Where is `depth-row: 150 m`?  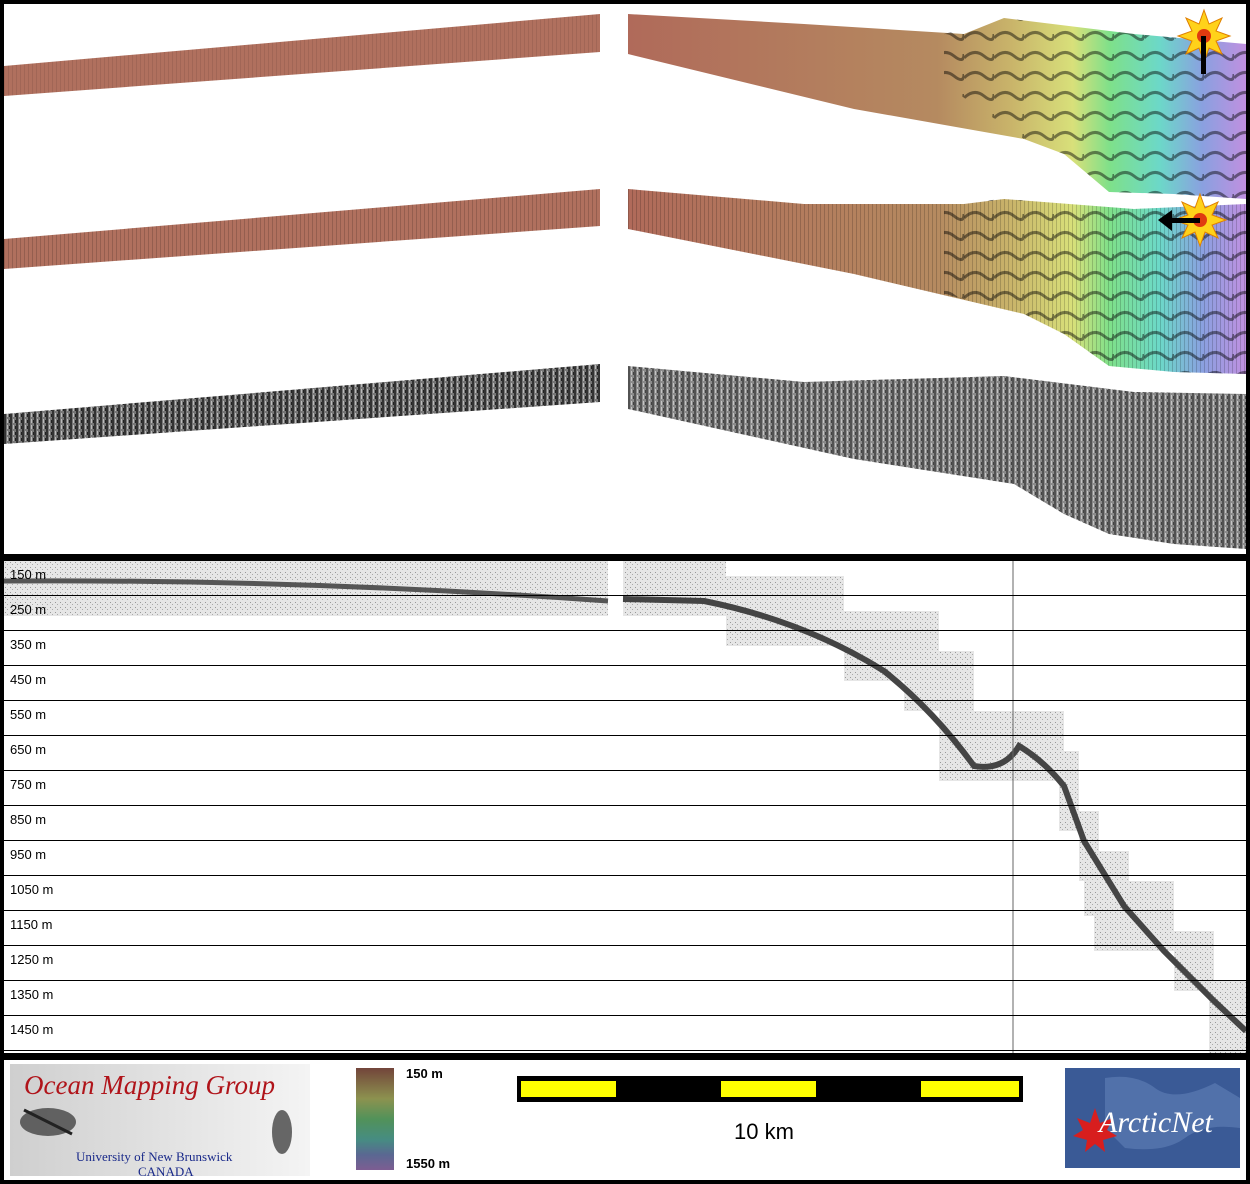
depth-row: 150 m is located at coordinates (625, 578).